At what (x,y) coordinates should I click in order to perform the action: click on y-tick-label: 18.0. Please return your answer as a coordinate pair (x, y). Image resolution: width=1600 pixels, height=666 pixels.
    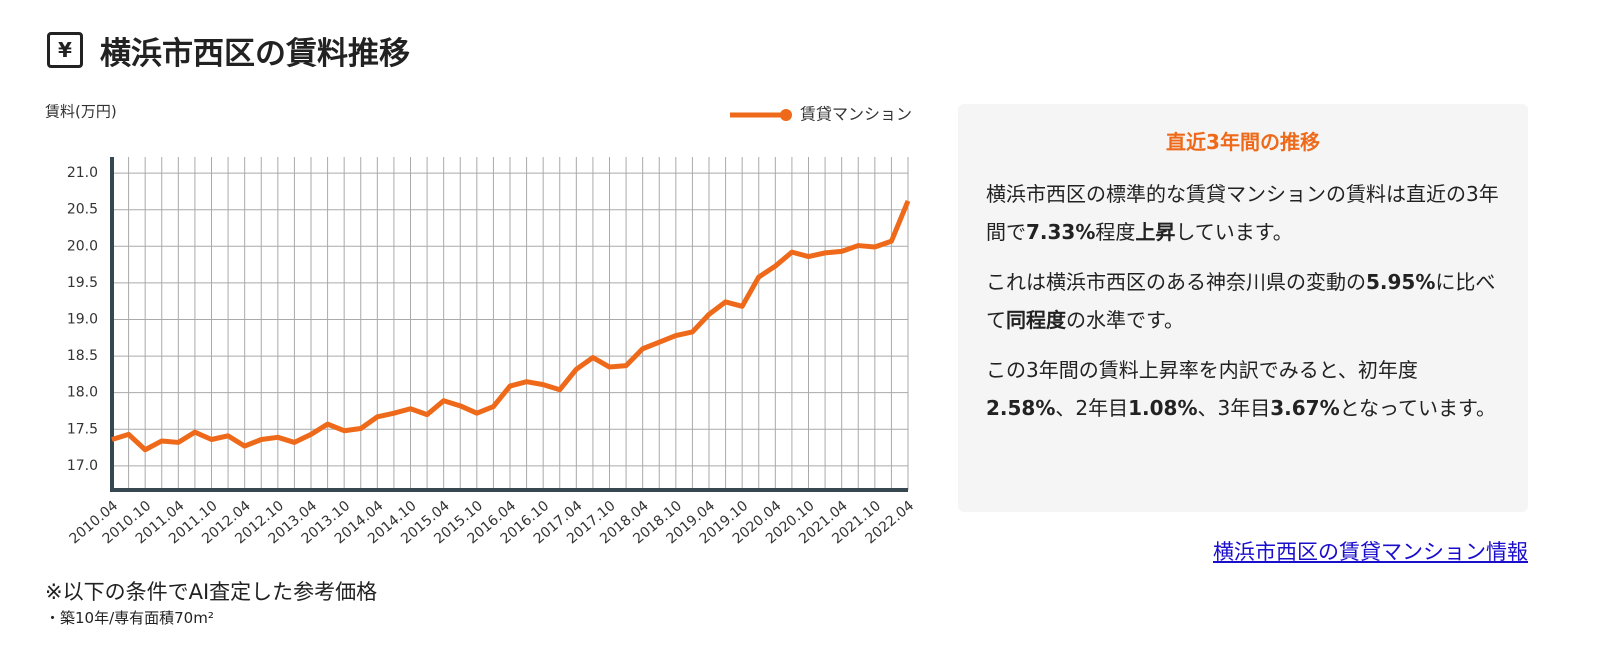
    Looking at the image, I should click on (82, 393).